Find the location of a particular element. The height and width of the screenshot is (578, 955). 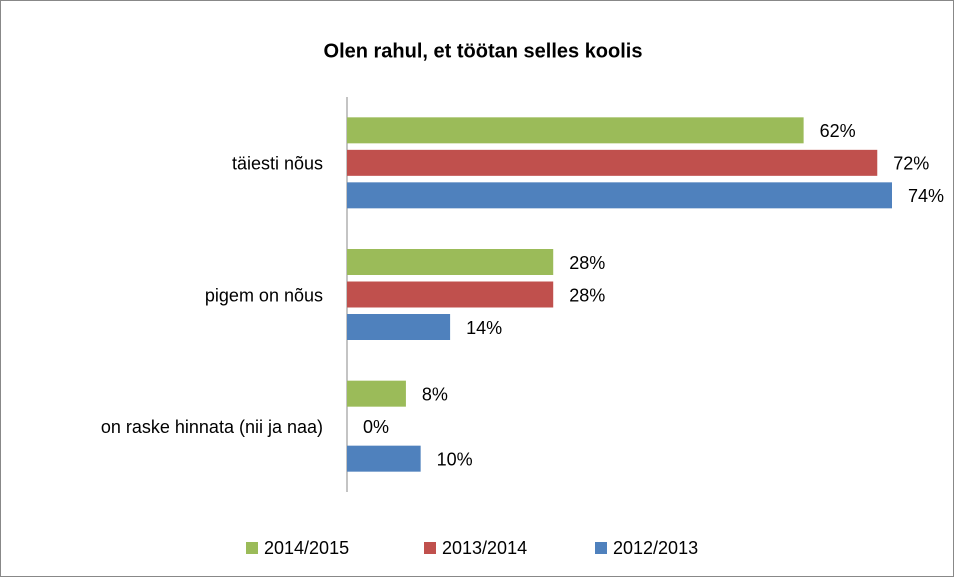

legend-label: 2014/2015 is located at coordinates (306, 548).